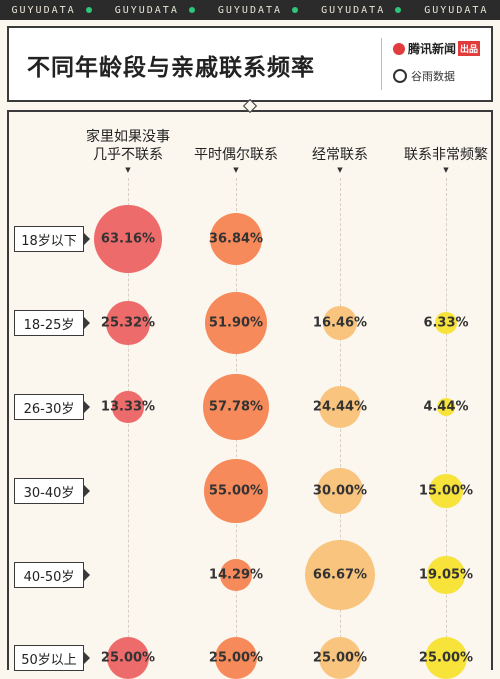  Describe the element at coordinates (400, 76) in the screenshot. I see `guyu-logo-icon` at that location.